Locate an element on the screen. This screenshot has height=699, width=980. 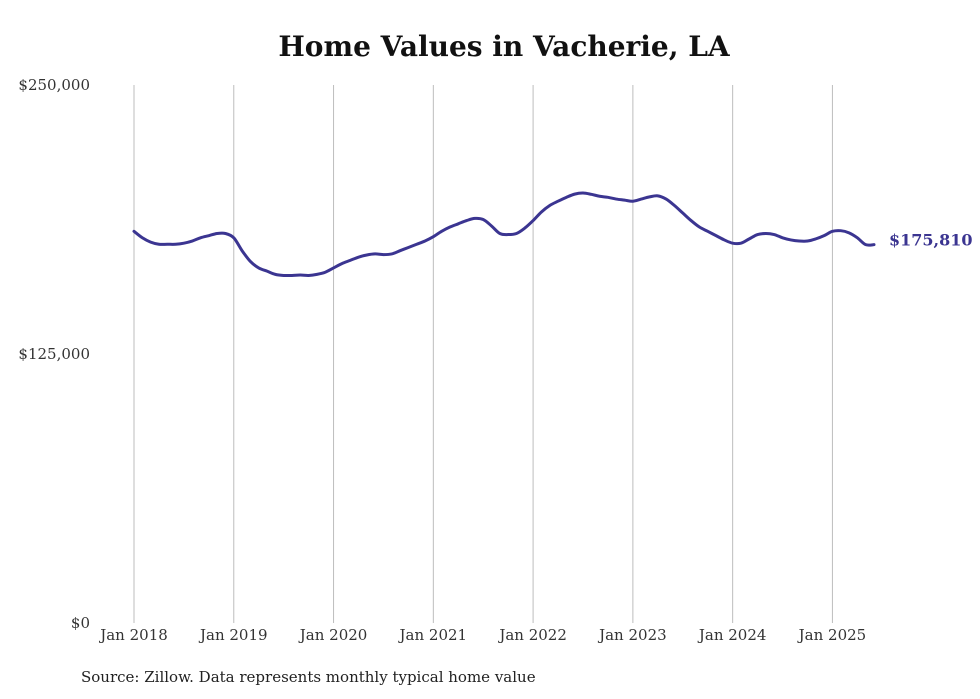
end-label-layer: $175,810 is located at coordinates (931, 240).